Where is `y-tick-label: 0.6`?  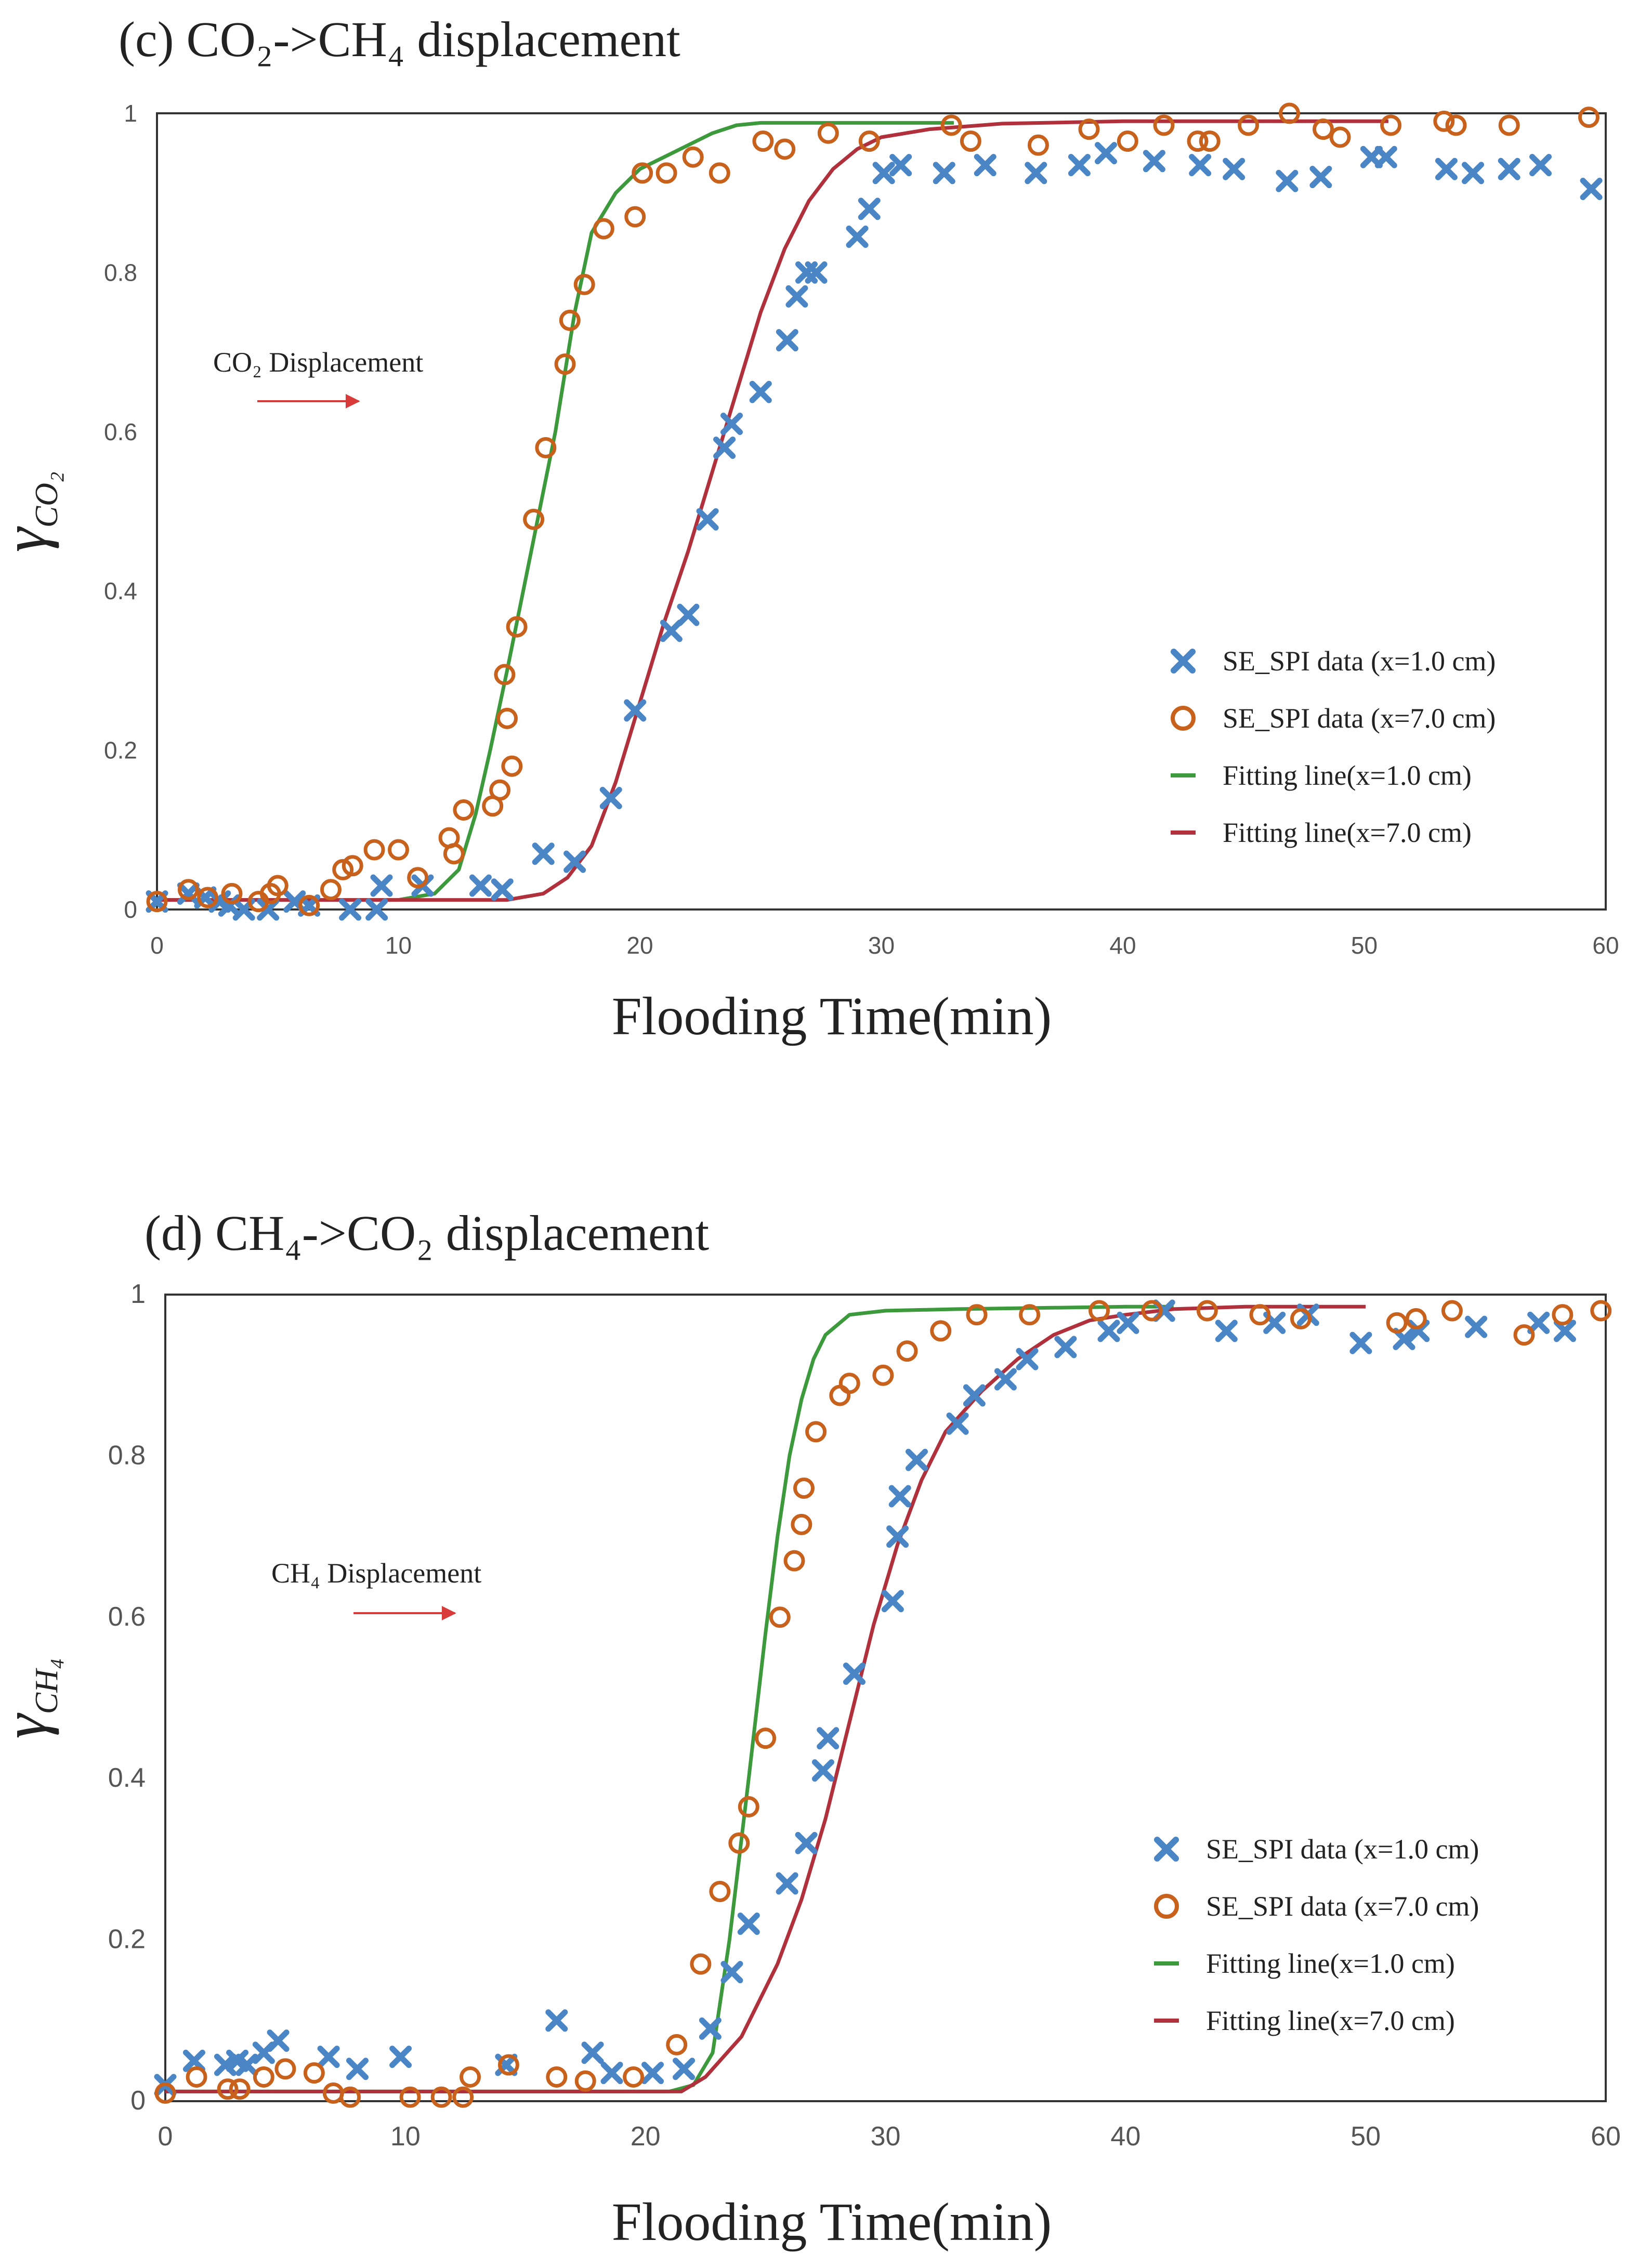 y-tick-label: 0.6 is located at coordinates (127, 1617).